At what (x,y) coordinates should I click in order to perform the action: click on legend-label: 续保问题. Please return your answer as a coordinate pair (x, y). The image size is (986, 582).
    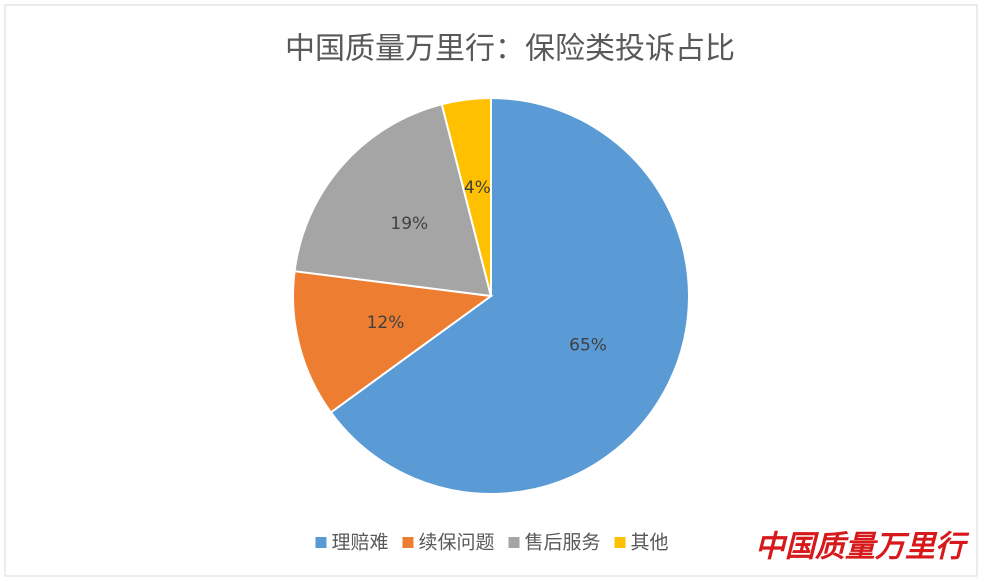
    Looking at the image, I should click on (456, 543).